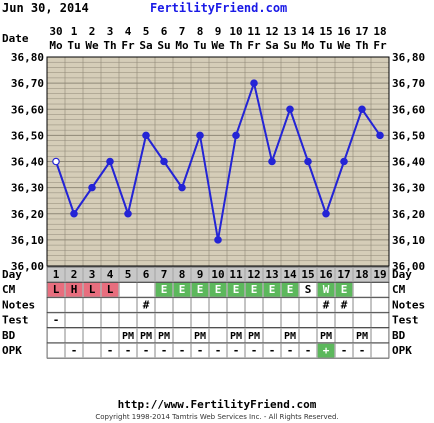 The image size is (434, 423). I want to click on date-number: 9, so click(218, 31).